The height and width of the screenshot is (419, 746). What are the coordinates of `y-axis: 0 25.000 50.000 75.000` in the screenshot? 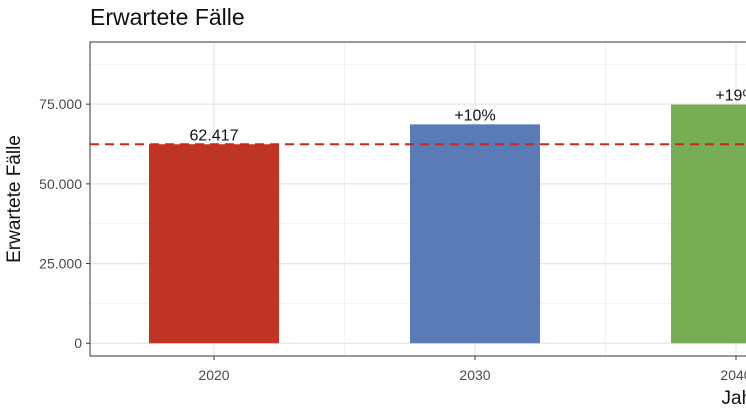 It's located at (64, 223).